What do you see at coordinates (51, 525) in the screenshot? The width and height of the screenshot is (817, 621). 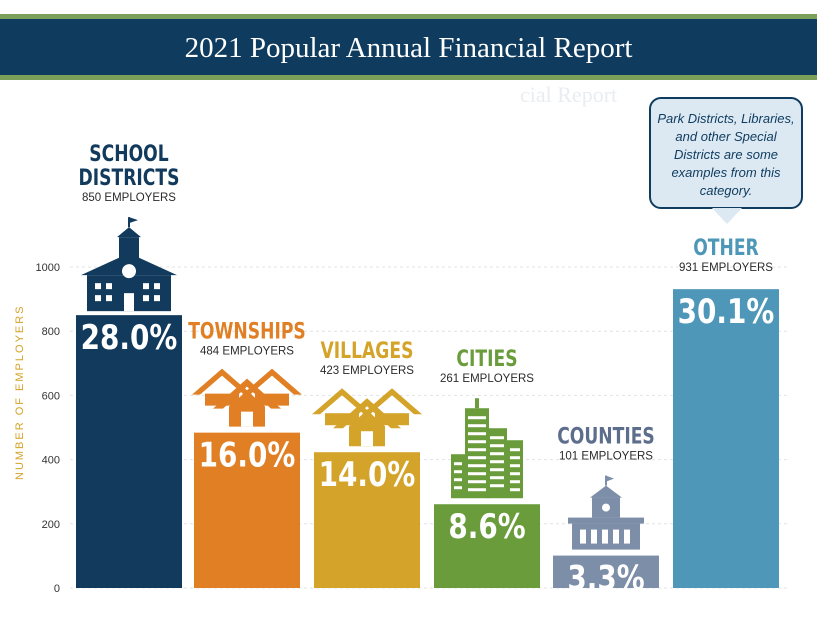 I see `y-tick-label: 200` at bounding box center [51, 525].